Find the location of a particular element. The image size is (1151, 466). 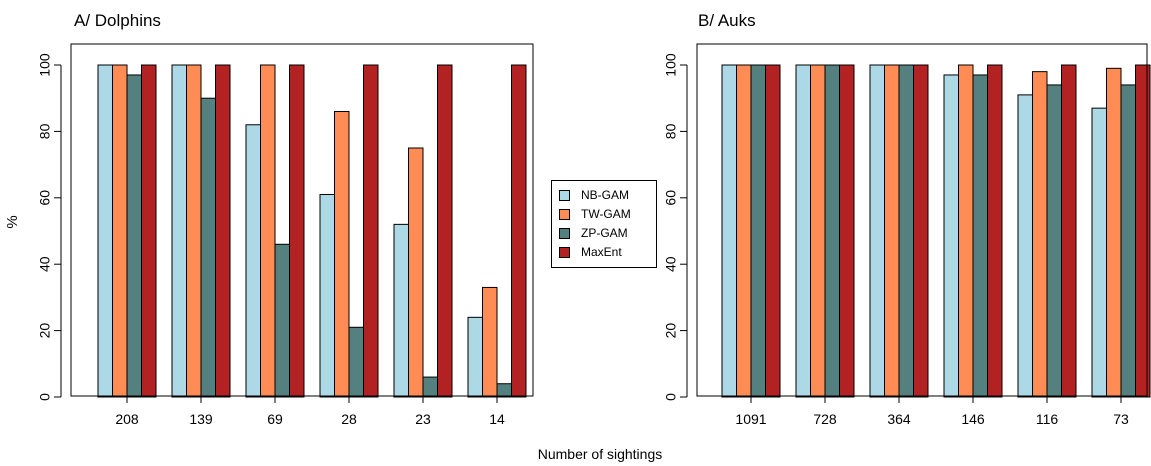

legend-label: NB-GAM is located at coordinates (605, 195).